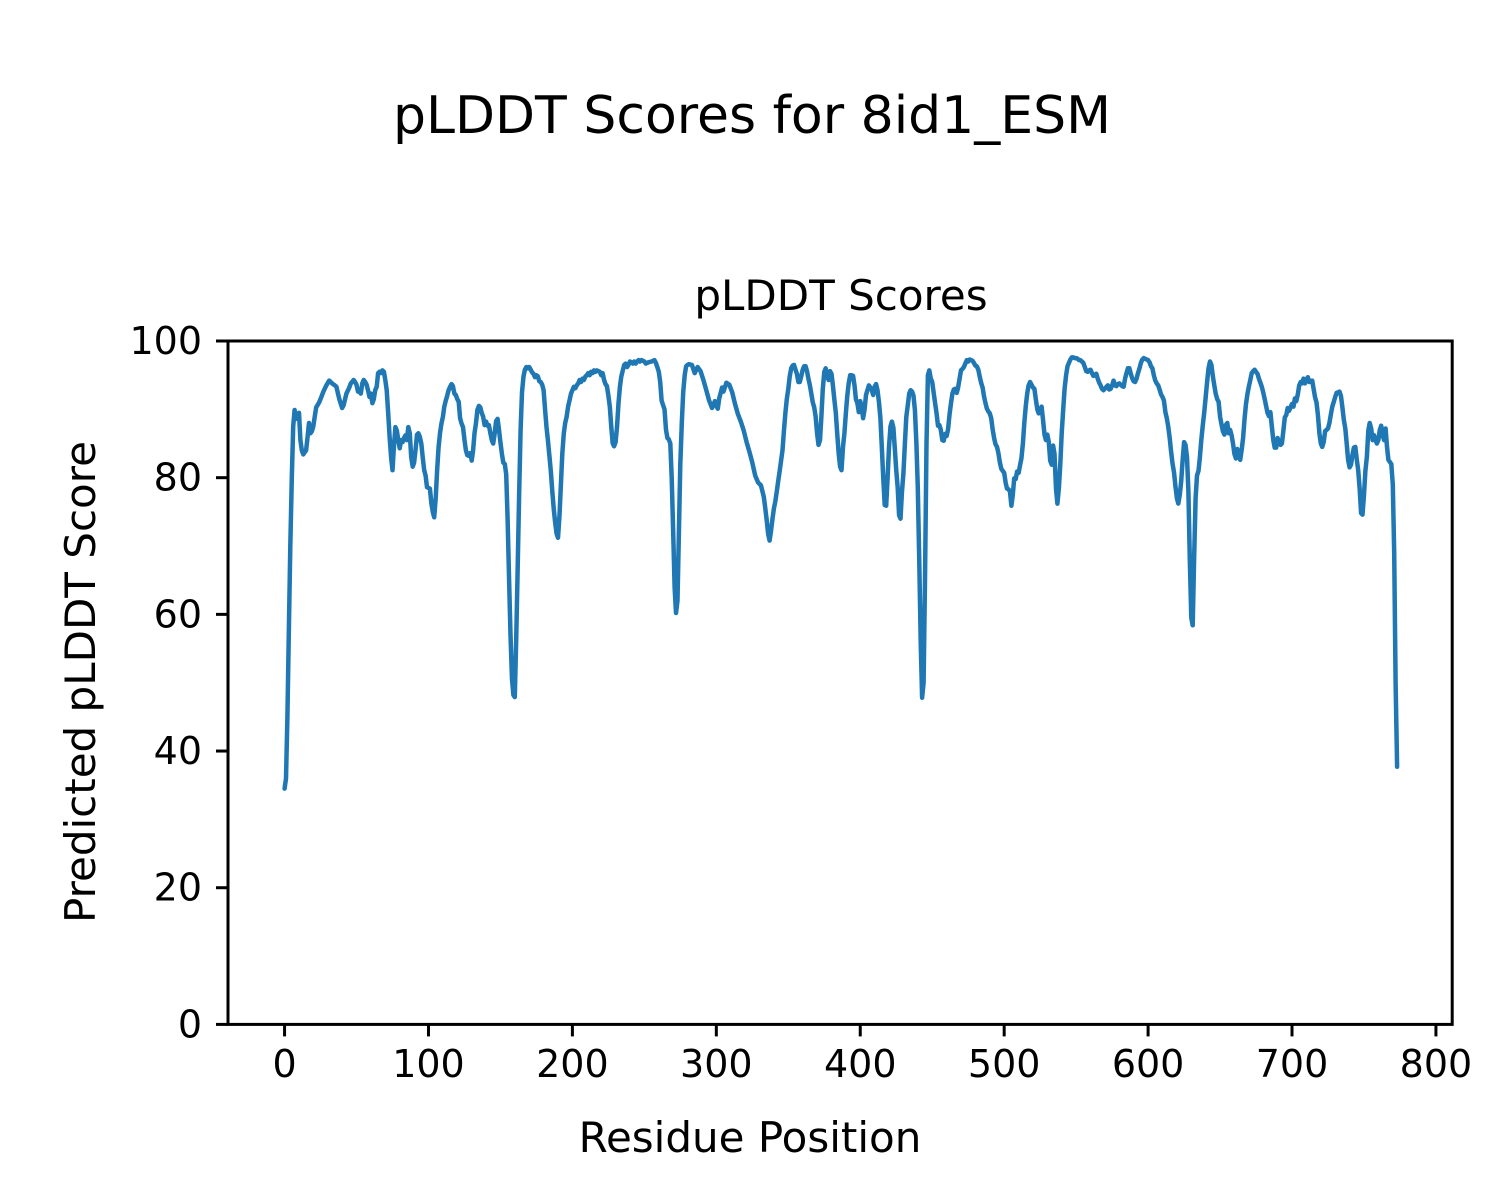 This screenshot has height=1200, width=1500. I want to click on y-tick-label: 40, so click(178, 751).